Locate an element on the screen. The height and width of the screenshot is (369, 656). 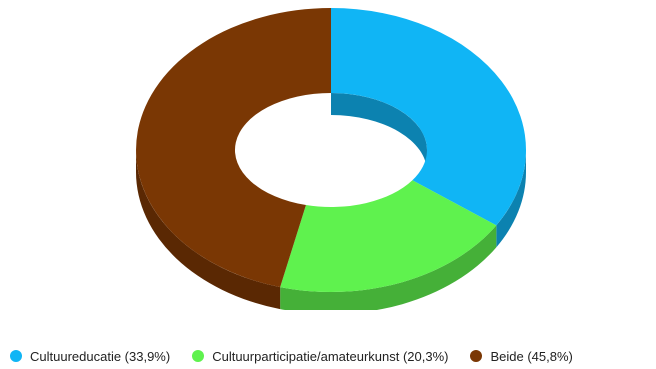
legend-marker-cultuurparticipatie is located at coordinates (198, 356).